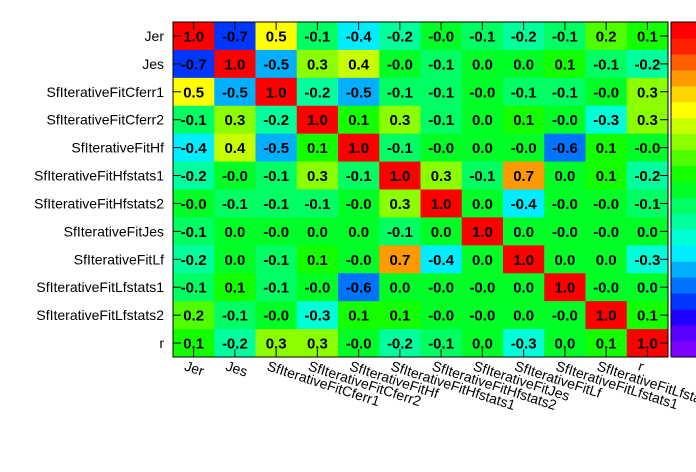 This screenshot has height=472, width=696. Describe the element at coordinates (237, 369) in the screenshot. I see `x-tick-label: Jes` at that location.